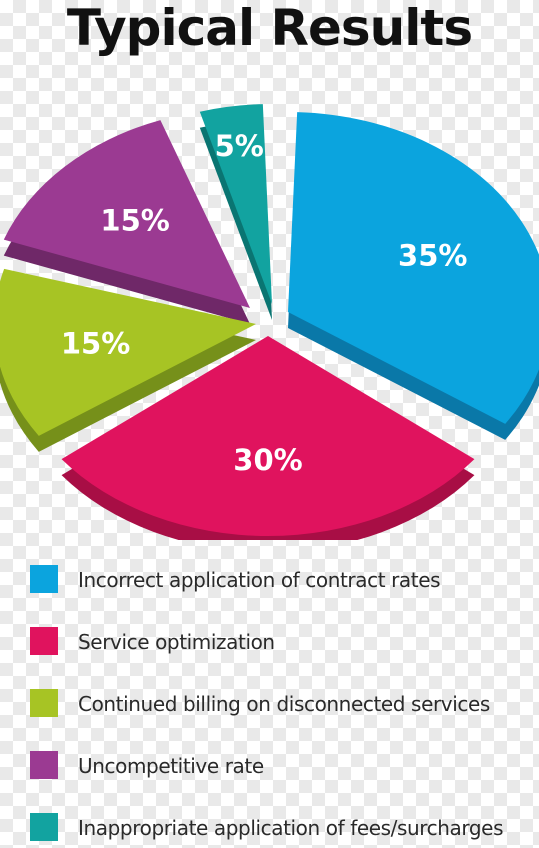  What do you see at coordinates (259, 580) in the screenshot?
I see `legend-label: Incorrect application of contract rates` at bounding box center [259, 580].